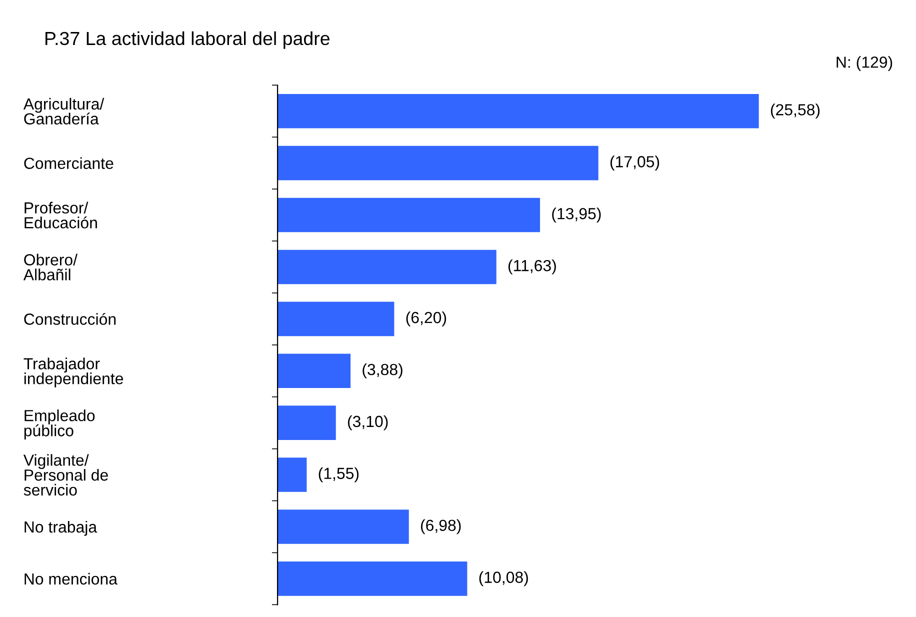 Image resolution: width=916 pixels, height=617 pixels. I want to click on y-tick-label: Empleado público, so click(59, 425).